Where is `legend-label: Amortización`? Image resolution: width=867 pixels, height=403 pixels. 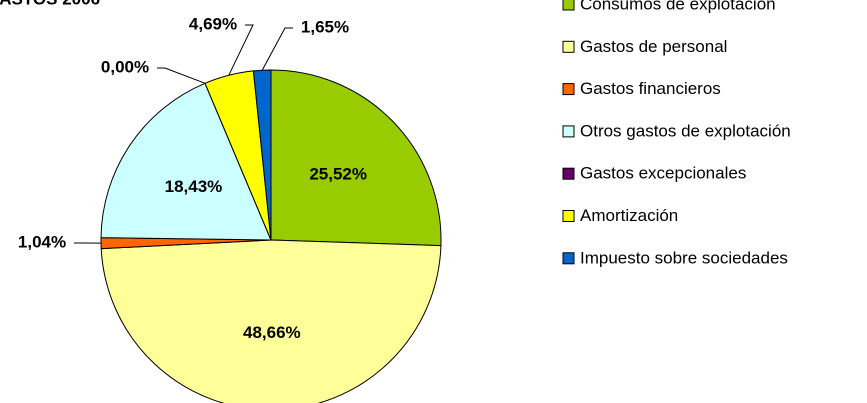
legend-label: Amortización is located at coordinates (629, 215).